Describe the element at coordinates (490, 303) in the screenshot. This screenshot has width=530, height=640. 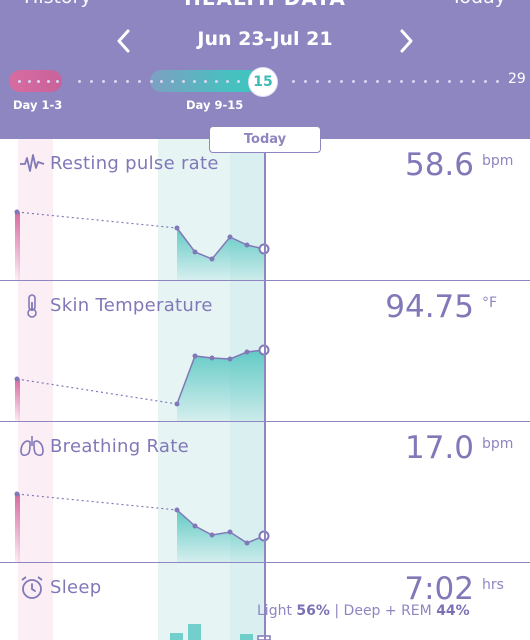
I see `skin-temperature-unit: °F` at that location.